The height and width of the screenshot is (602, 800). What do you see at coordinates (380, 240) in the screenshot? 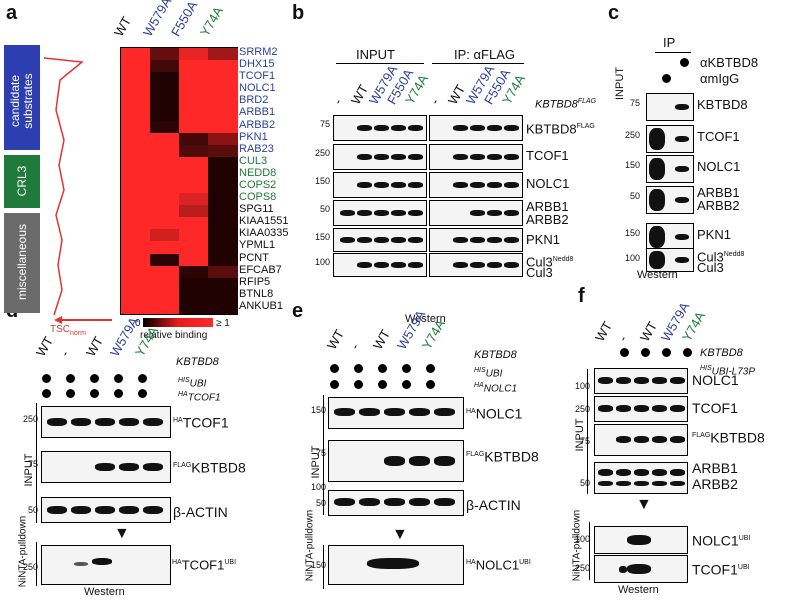
I see `input-blot` at bounding box center [380, 240].